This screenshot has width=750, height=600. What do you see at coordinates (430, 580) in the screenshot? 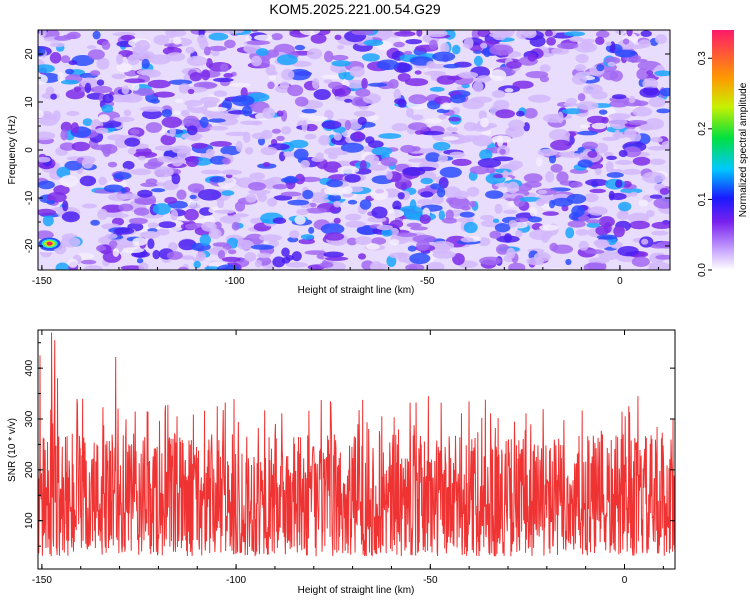
I see `x-tick-label: -50` at bounding box center [430, 580].